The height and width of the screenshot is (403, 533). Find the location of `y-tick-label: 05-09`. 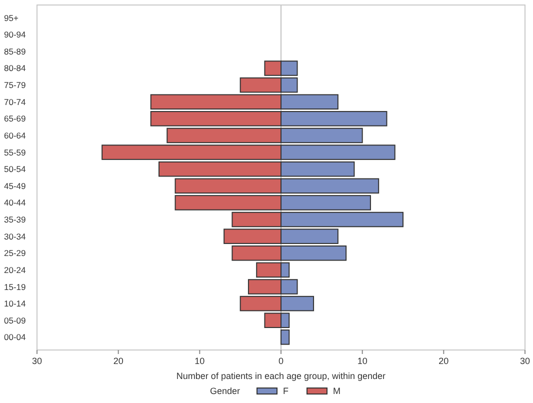

y-tick-label: 05-09 is located at coordinates (15, 320).